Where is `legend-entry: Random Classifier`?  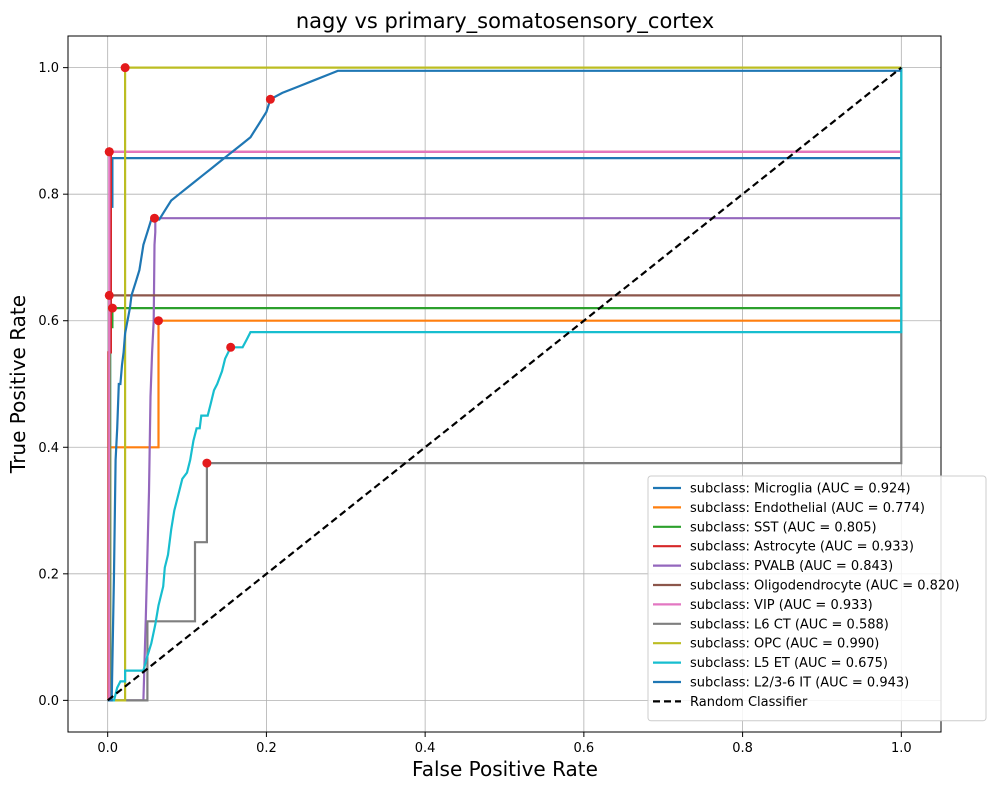 legend-entry: Random Classifier is located at coordinates (749, 702).